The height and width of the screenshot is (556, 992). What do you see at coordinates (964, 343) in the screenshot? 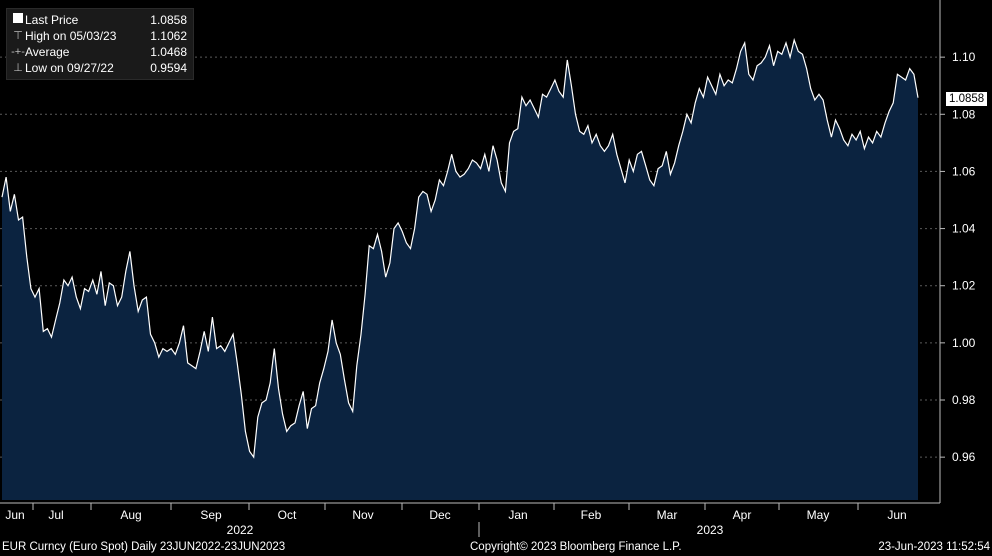
I see `y-tick-label: 1.00` at bounding box center [964, 343].